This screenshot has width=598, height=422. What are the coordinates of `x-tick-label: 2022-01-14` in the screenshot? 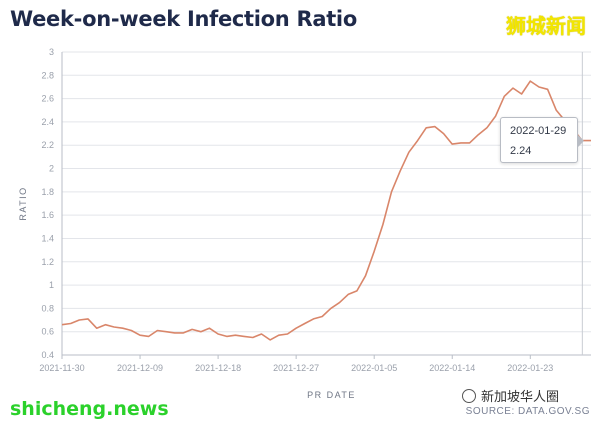 It's located at (452, 368).